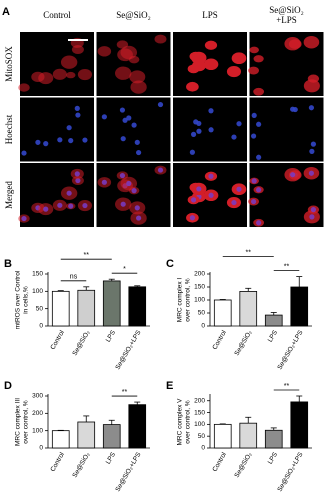  I want to click on y-axis-label: in cells,%, so click(26, 300).